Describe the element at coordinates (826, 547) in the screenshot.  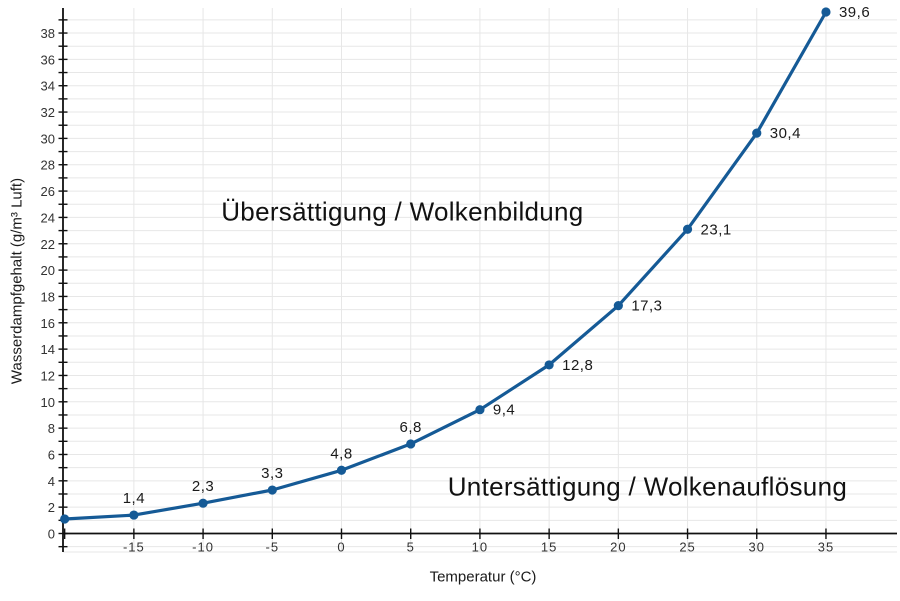
I see `x-tick-label: 35` at that location.